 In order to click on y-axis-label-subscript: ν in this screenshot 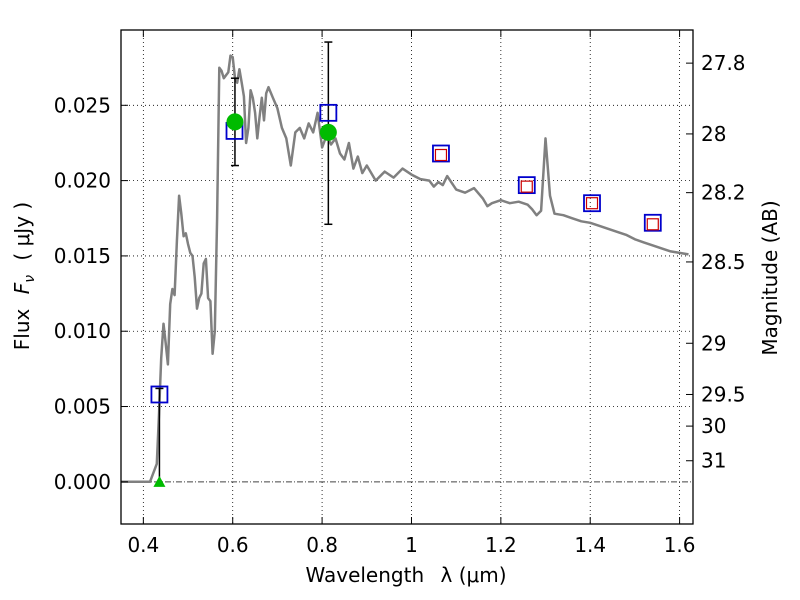, I will do `click(30, 279)`.